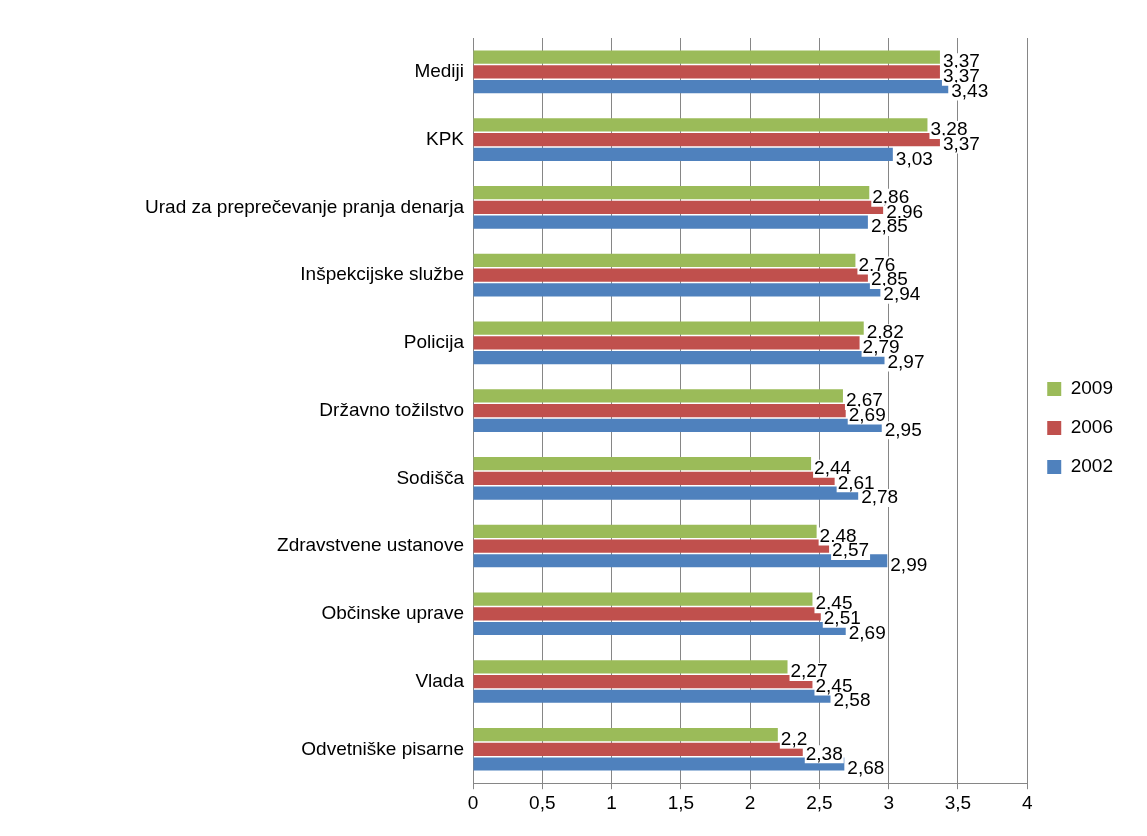 This screenshot has height=836, width=1147. What do you see at coordinates (611, 802) in the screenshot?
I see `x-tick-label: 1` at bounding box center [611, 802].